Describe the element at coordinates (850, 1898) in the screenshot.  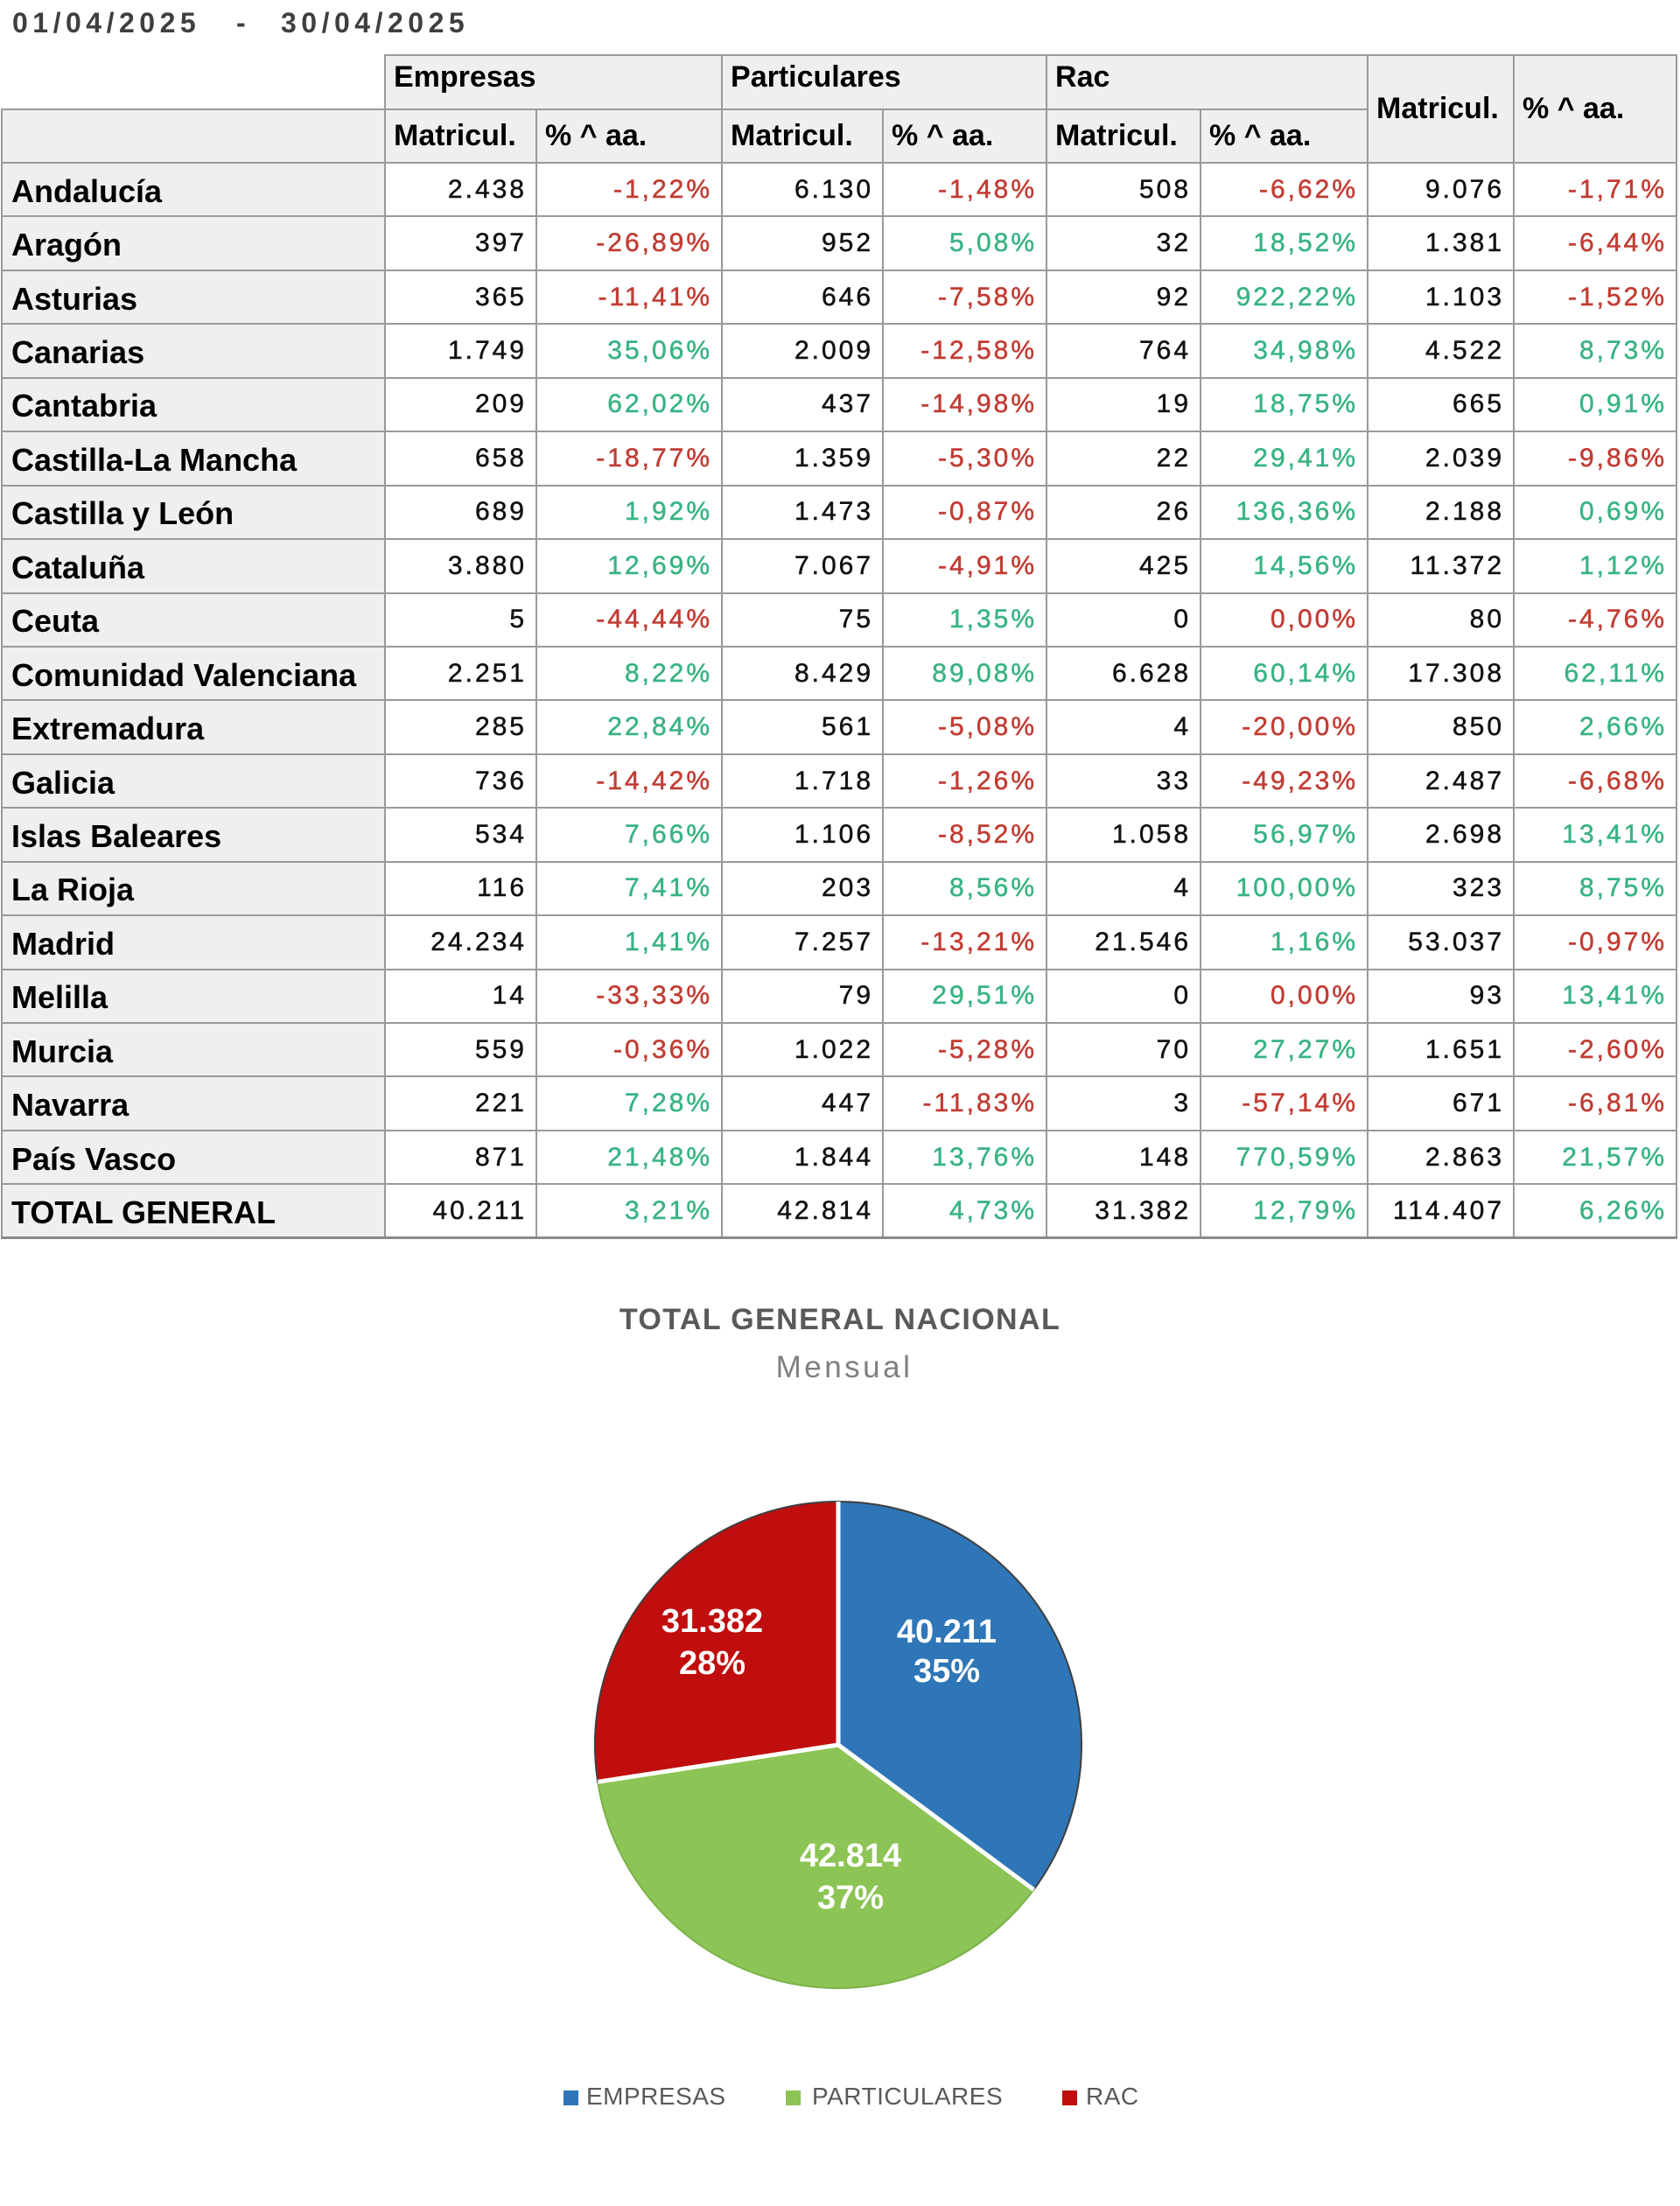
I see `svg-text: 37%` at that location.